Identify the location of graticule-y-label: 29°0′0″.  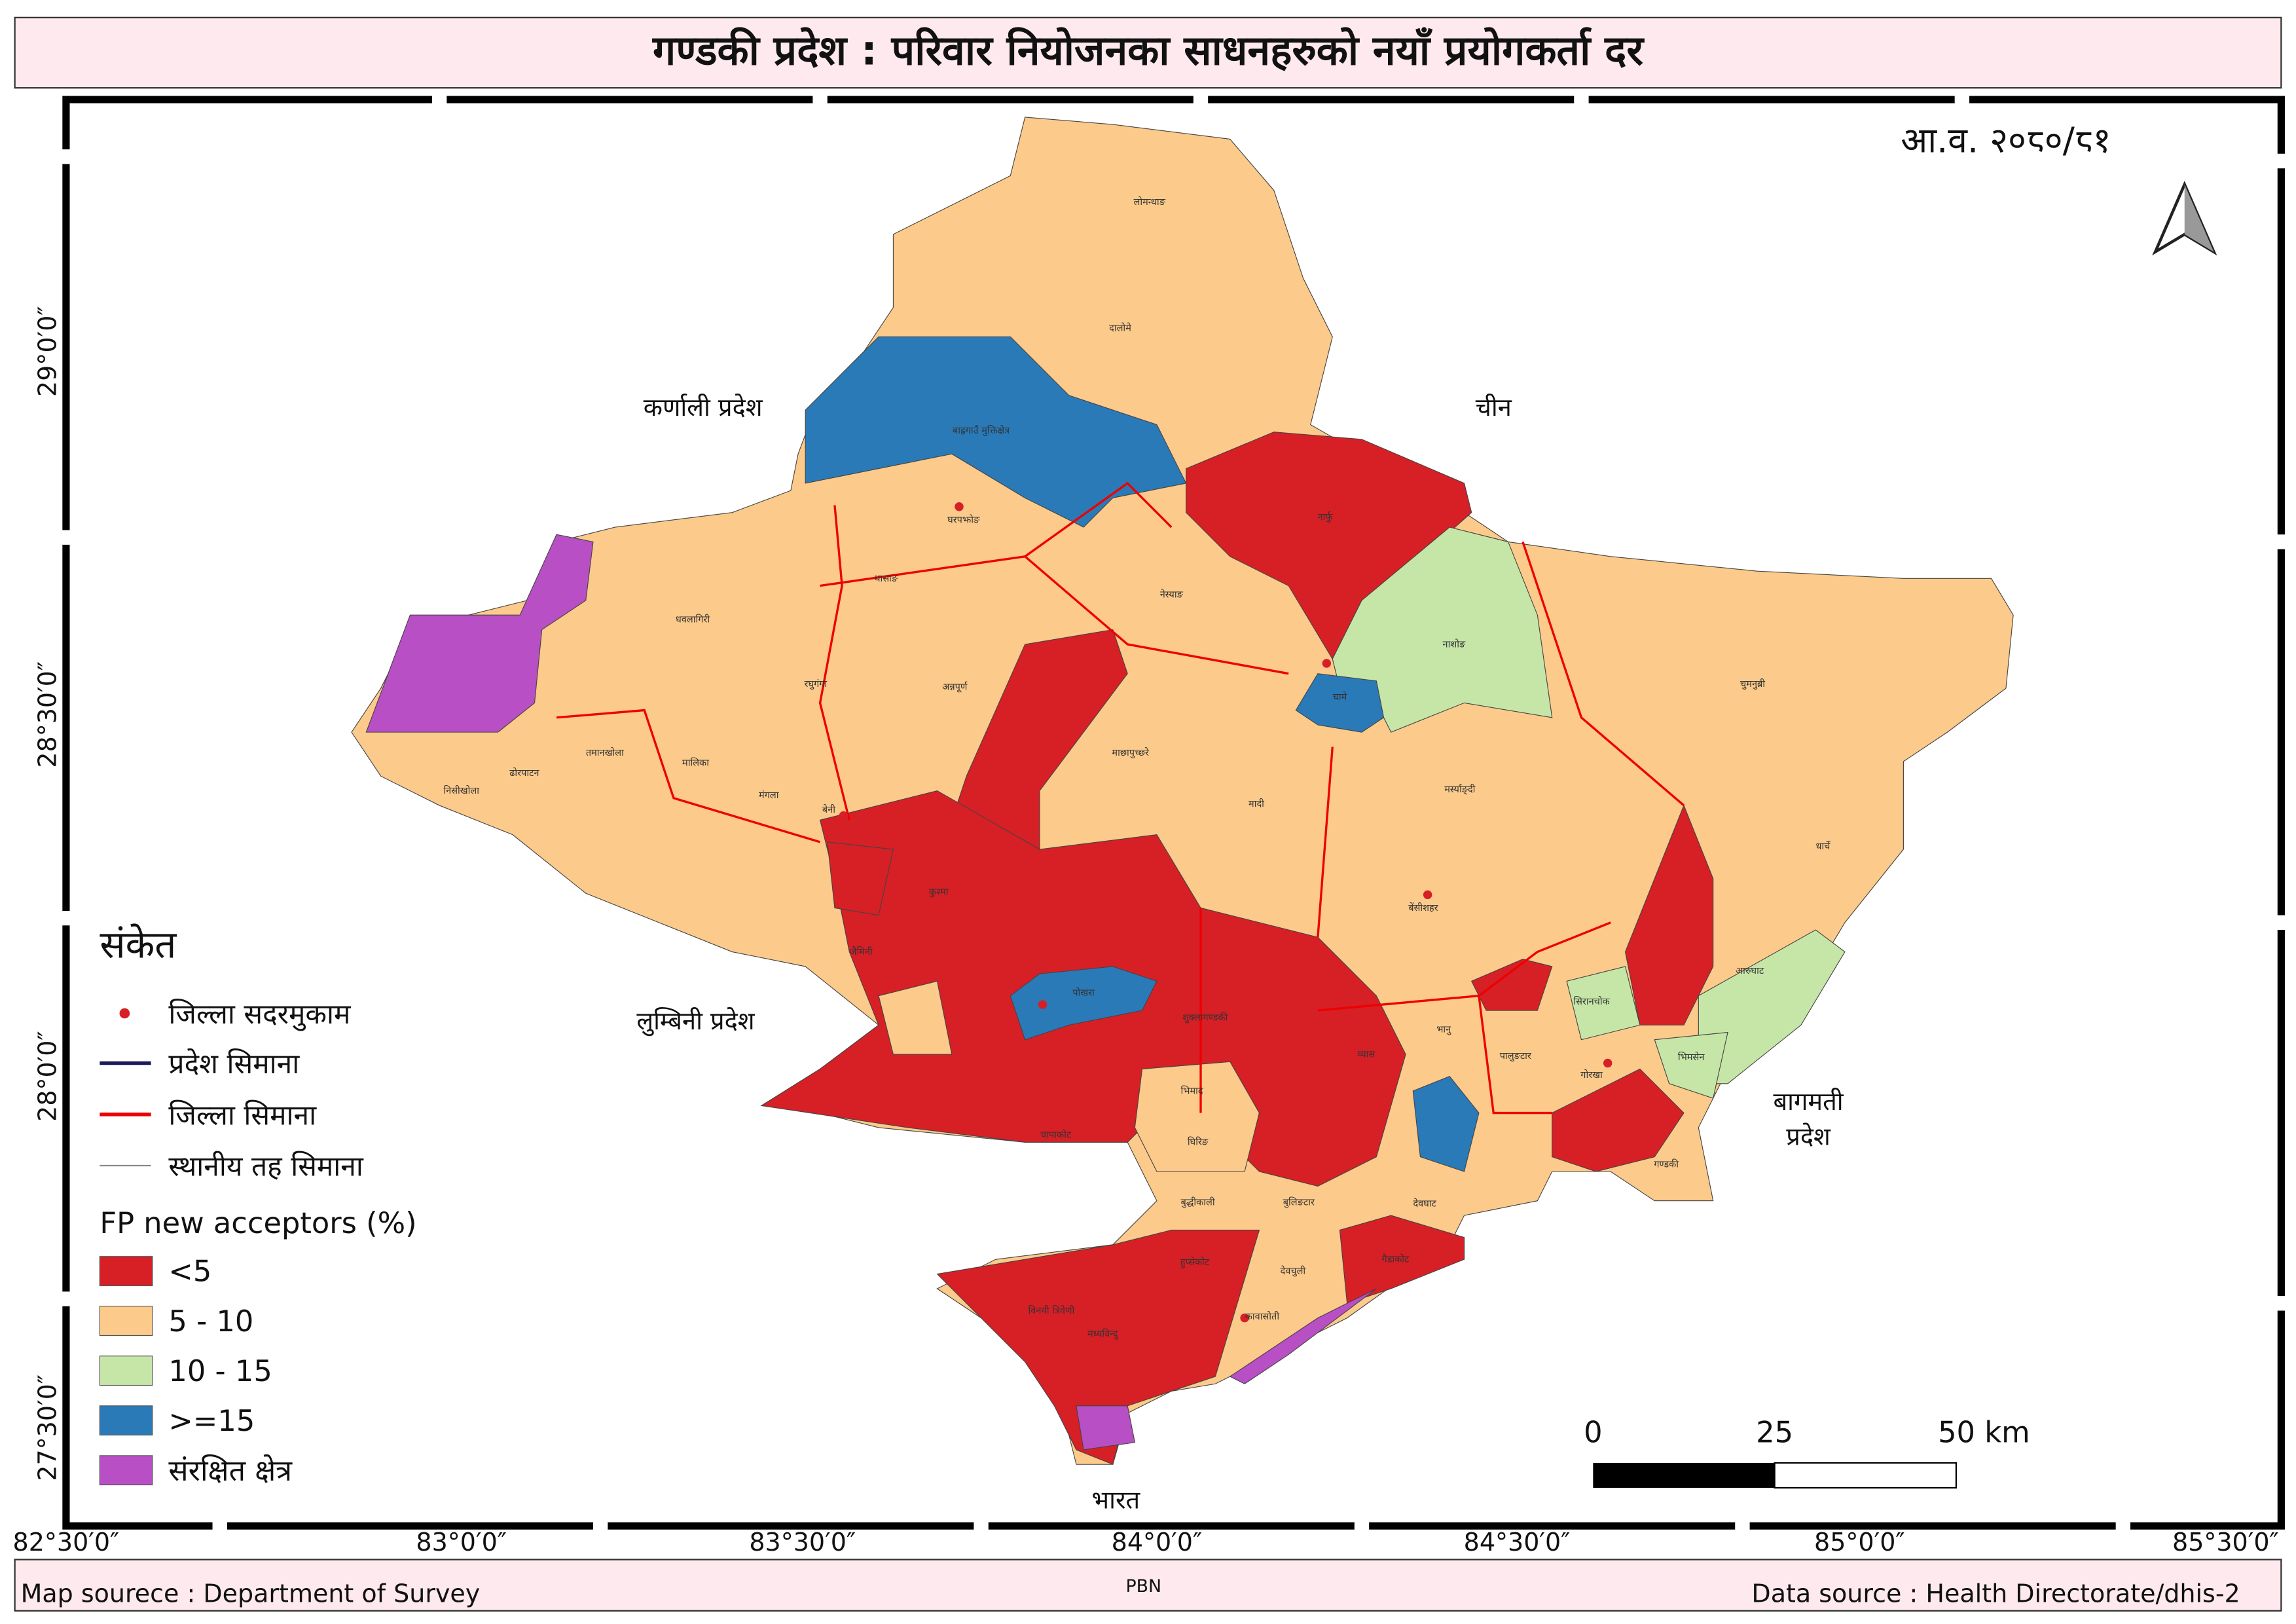
(47, 351).